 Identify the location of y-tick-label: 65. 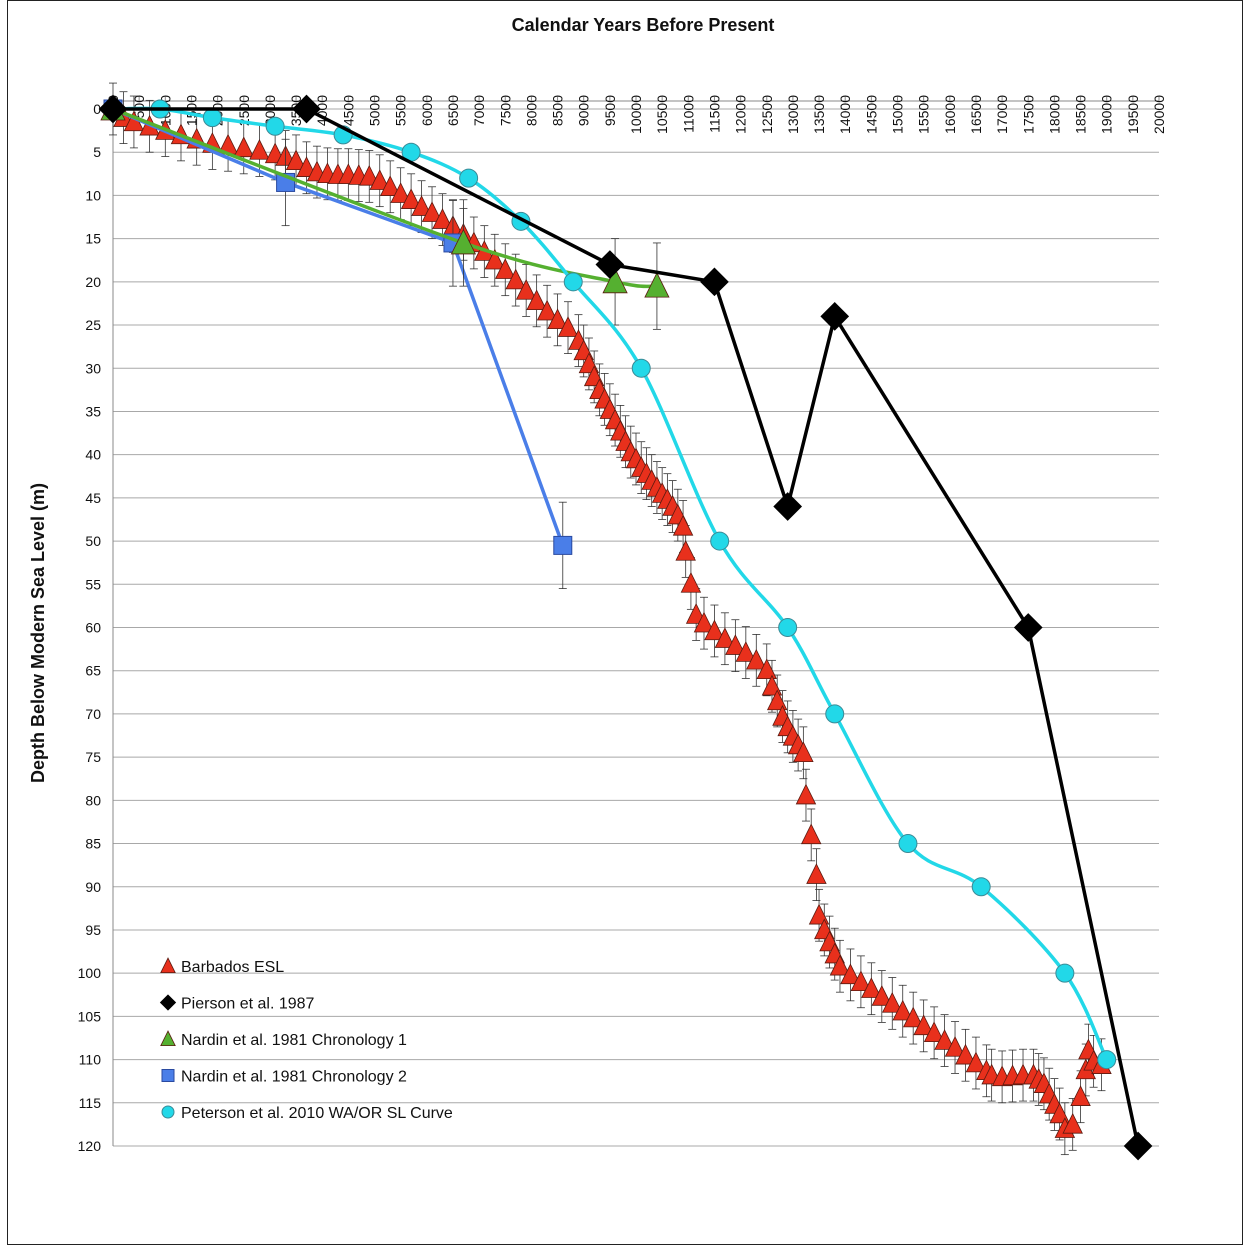
(93, 671).